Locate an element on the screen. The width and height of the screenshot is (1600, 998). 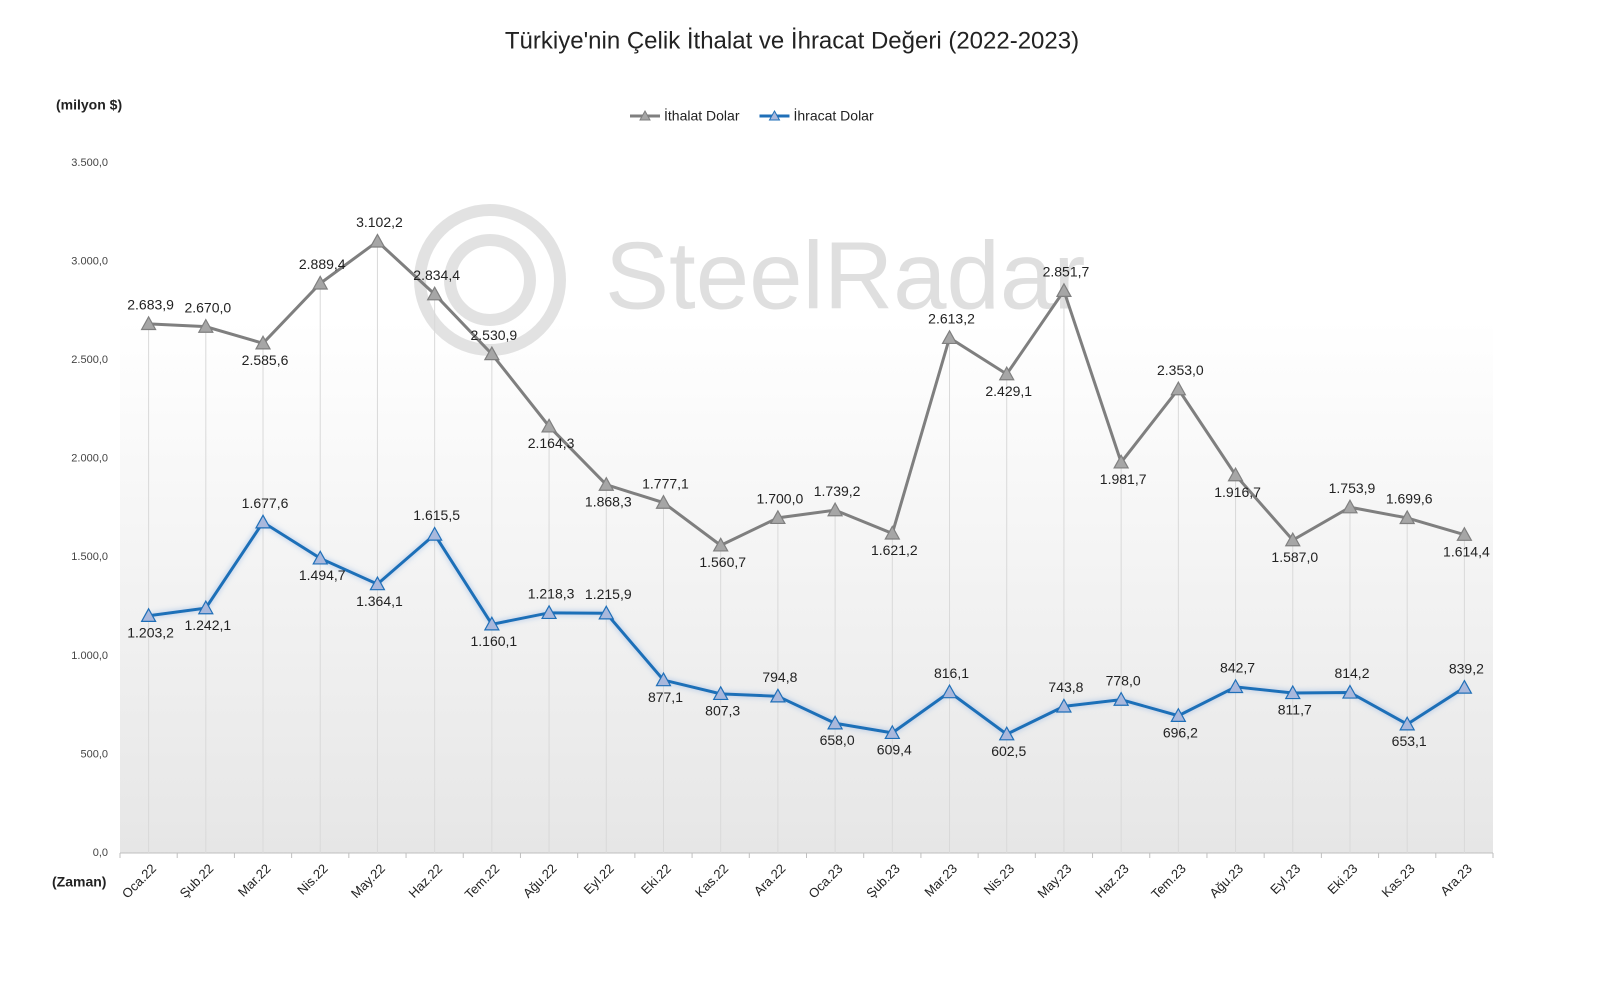
data-label: 839,2 is located at coordinates (1466, 668).